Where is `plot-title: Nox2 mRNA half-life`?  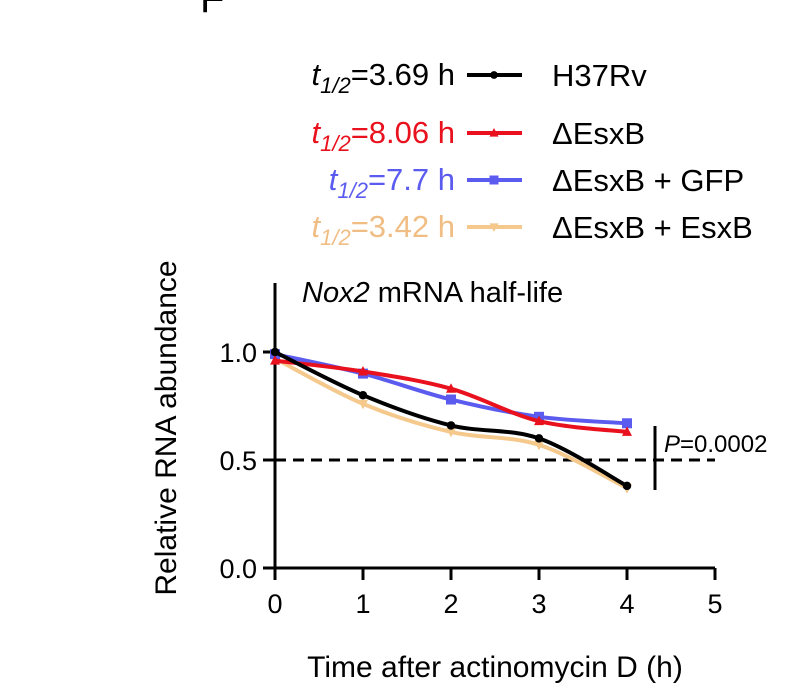 plot-title: Nox2 mRNA half-life is located at coordinates (432, 293).